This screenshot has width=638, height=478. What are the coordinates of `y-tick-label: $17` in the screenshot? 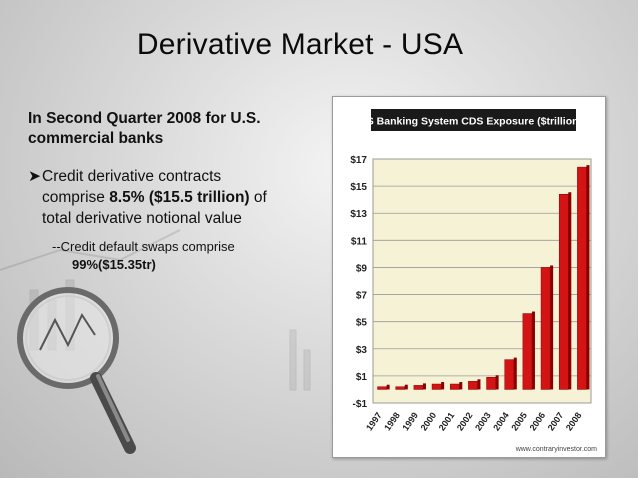 It's located at (358, 160).